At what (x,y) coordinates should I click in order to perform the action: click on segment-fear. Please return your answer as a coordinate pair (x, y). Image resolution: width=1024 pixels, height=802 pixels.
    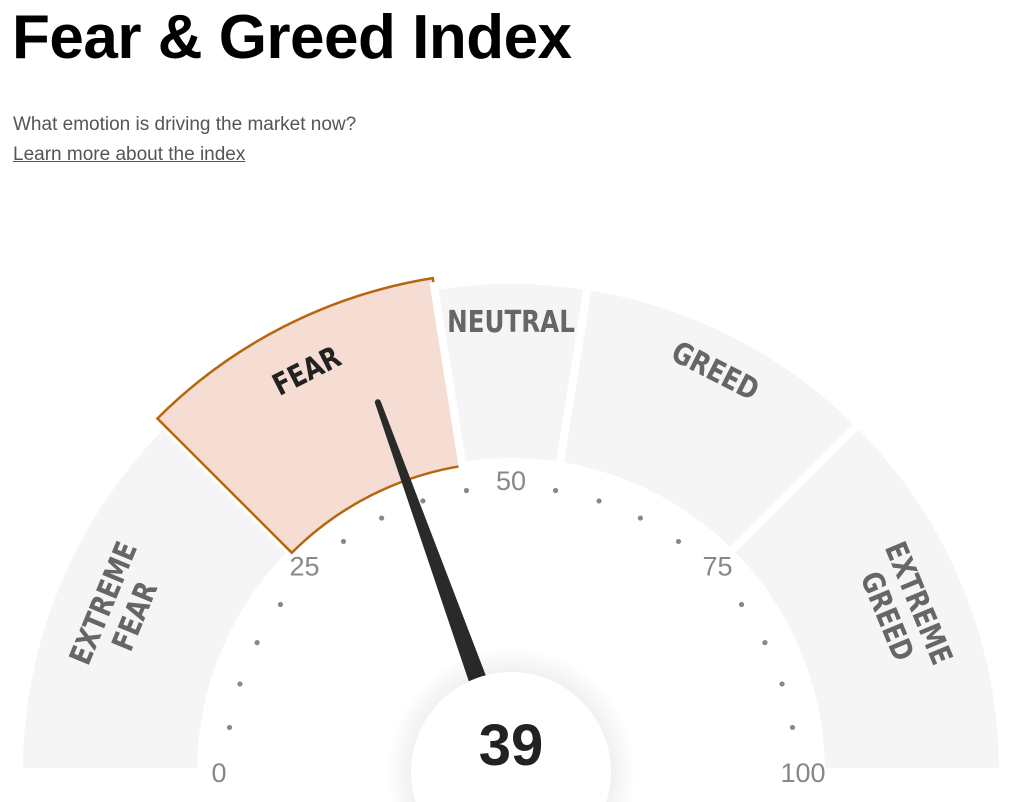
    Looking at the image, I should click on (309, 415).